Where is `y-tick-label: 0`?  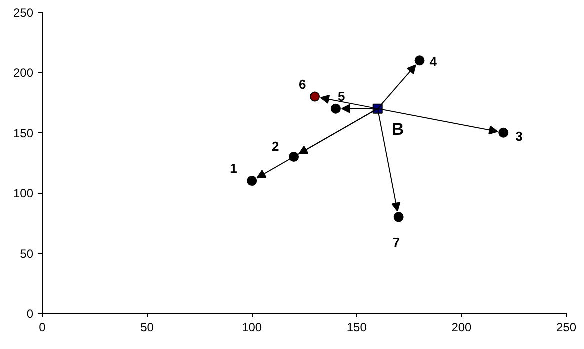
y-tick-label: 0 is located at coordinates (30, 314).